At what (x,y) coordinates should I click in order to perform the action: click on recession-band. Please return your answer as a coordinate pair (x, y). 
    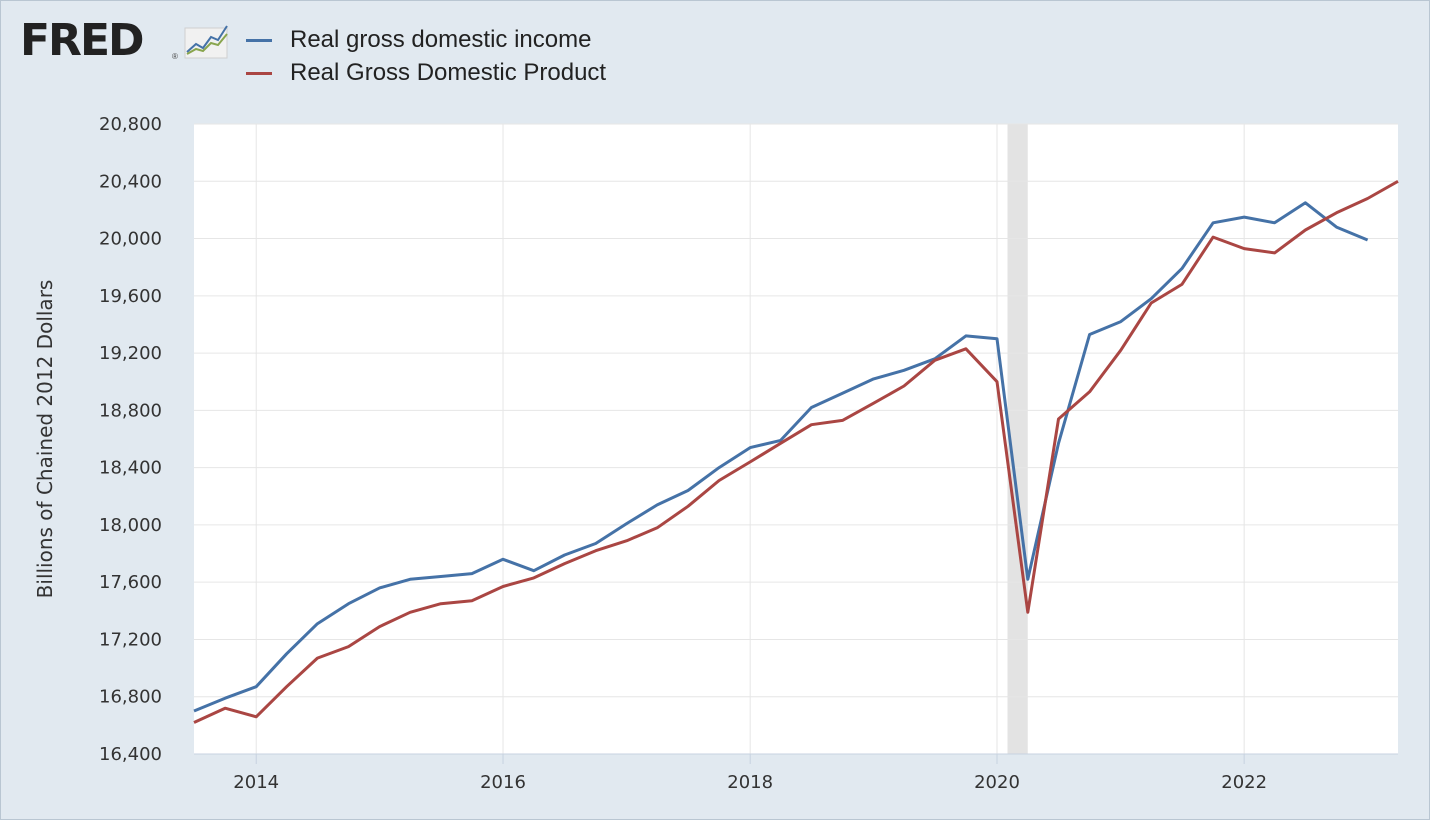
    Looking at the image, I should click on (1017, 439).